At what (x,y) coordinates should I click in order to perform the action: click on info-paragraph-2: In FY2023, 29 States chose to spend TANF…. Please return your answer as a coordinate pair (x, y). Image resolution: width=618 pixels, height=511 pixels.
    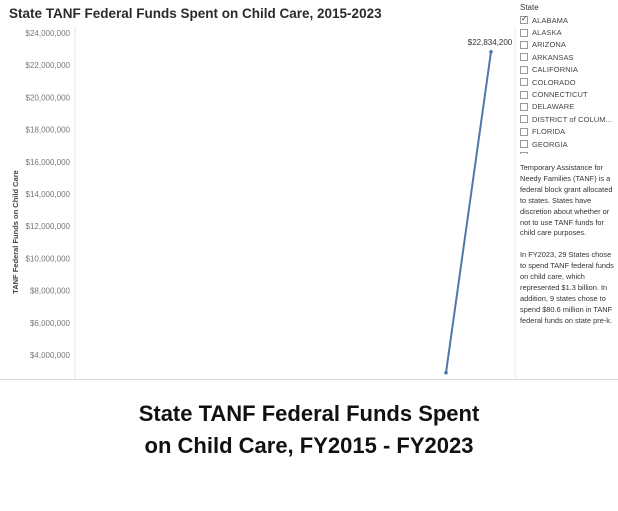
    Looking at the image, I should click on (567, 287).